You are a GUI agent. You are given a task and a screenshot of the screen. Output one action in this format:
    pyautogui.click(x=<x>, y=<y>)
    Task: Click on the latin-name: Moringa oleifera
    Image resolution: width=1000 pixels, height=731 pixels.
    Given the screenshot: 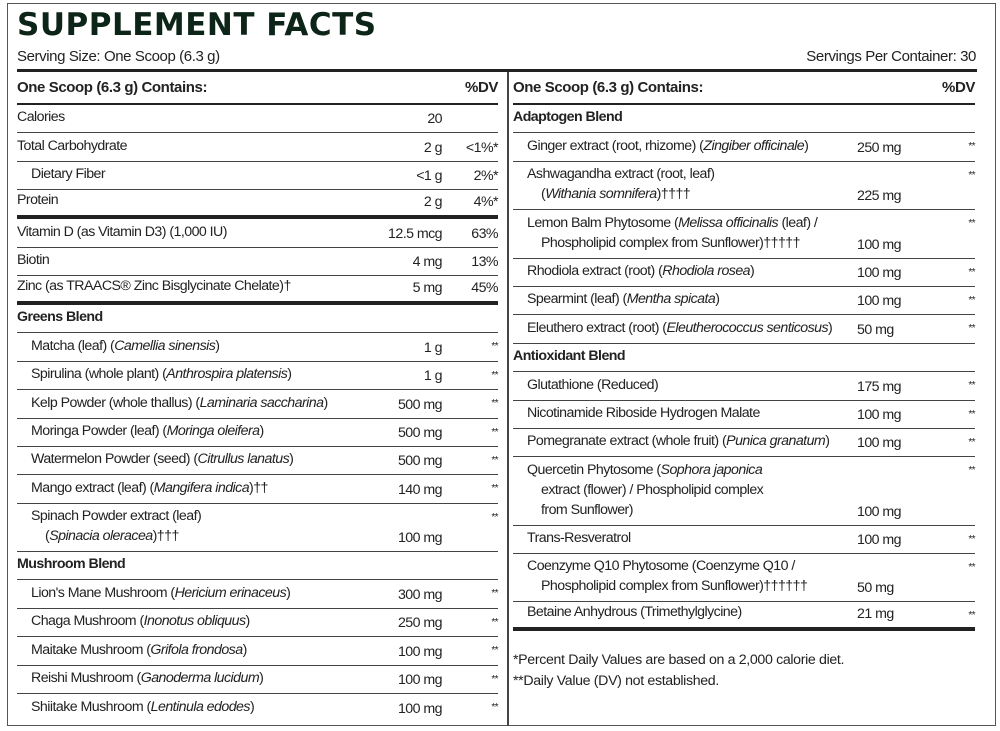 What is the action you would take?
    pyautogui.click(x=213, y=430)
    